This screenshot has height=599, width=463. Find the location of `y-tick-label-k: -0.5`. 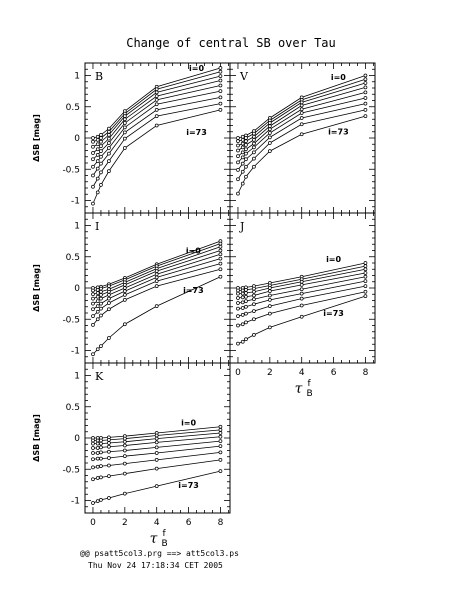

y-tick-label-k: -0.5 is located at coordinates (71, 470).